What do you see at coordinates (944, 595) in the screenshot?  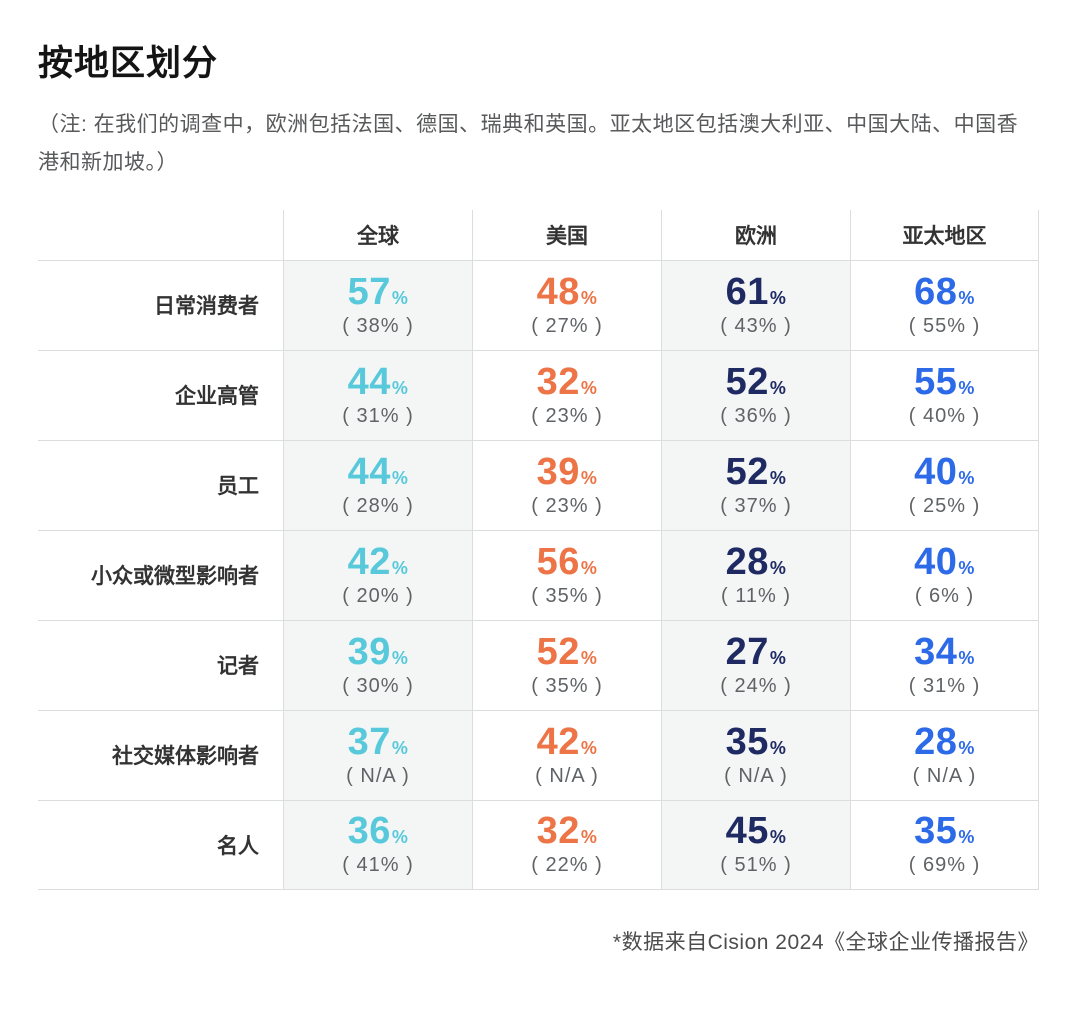 I see `value-secondary: ( 6% )` at bounding box center [944, 595].